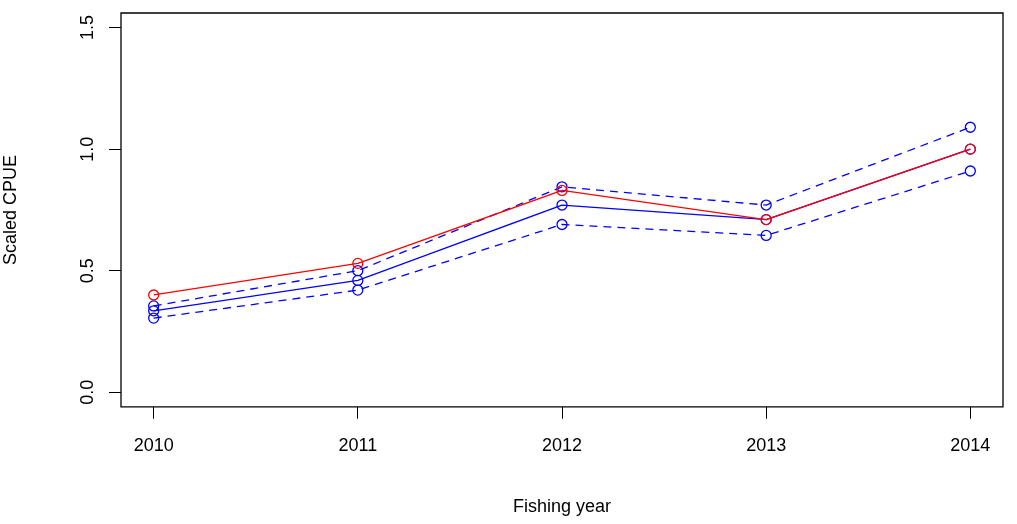  What do you see at coordinates (153, 444) in the screenshot?
I see `x-tick-label: 2010` at bounding box center [153, 444].